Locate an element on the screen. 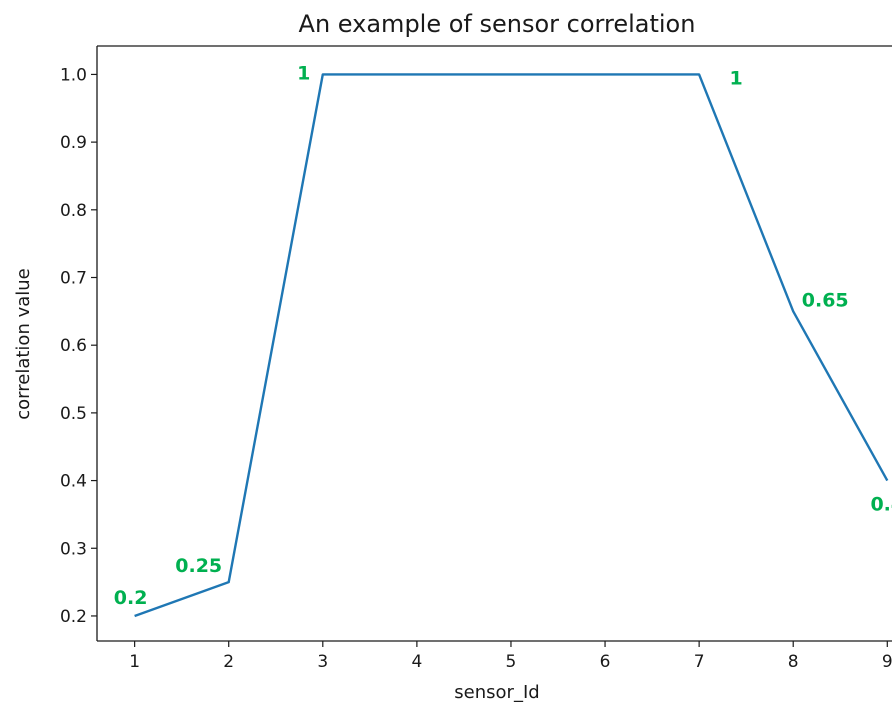  x-tick-label: 3 is located at coordinates (322, 662).